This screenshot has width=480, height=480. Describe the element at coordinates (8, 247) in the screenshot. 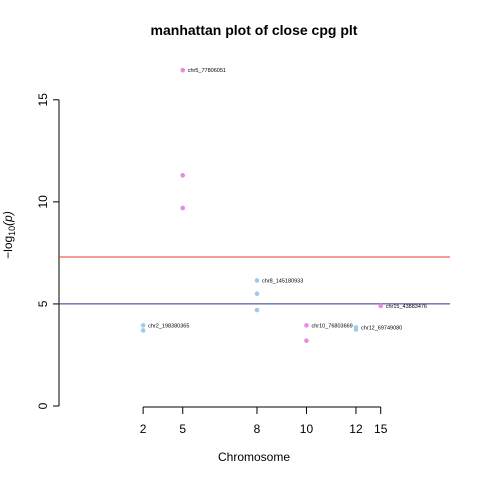

I see `y-axis-label-prefix: −log` at that location.